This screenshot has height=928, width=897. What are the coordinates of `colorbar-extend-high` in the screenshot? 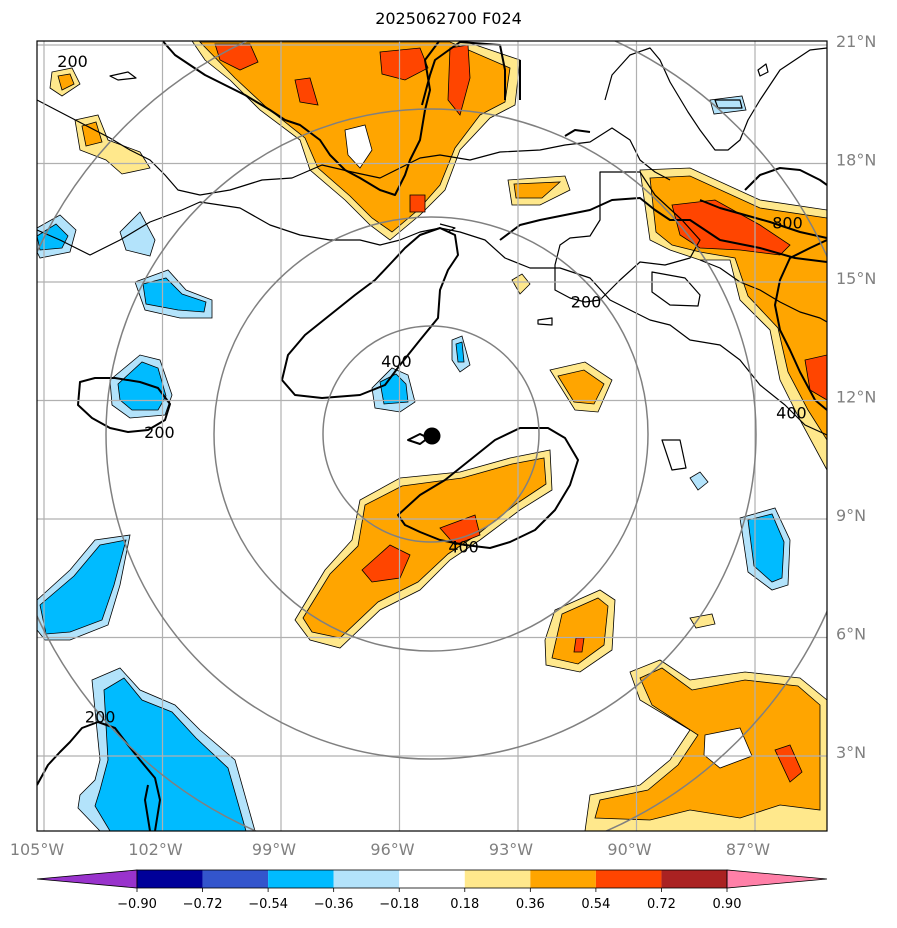 It's located at (777, 879).